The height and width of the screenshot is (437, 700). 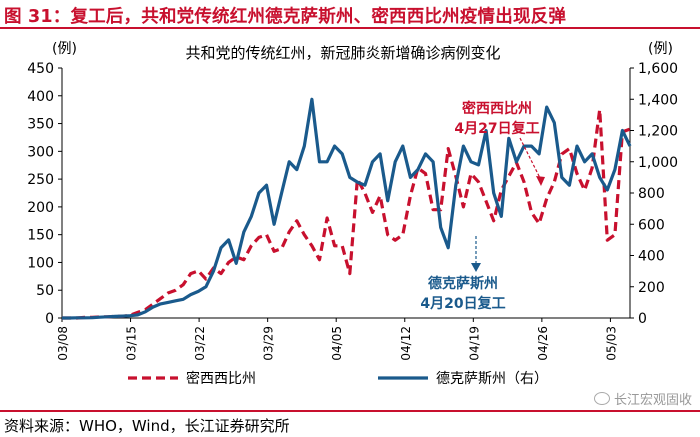 What do you see at coordinates (64, 49) in the screenshot?
I see `left-axis-unit: (例)` at bounding box center [64, 49].